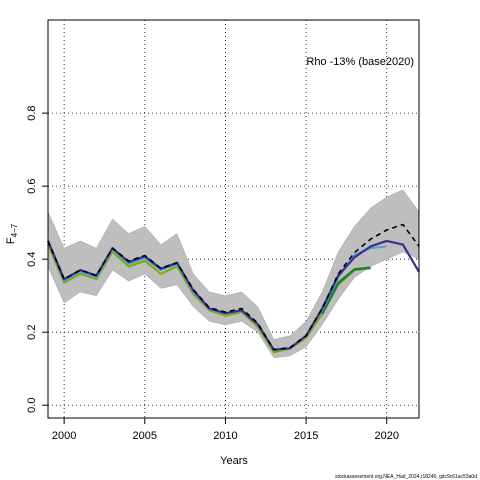 The height and width of the screenshot is (480, 480). What do you see at coordinates (306, 436) in the screenshot?
I see `x-tick-label: 2015` at bounding box center [306, 436].